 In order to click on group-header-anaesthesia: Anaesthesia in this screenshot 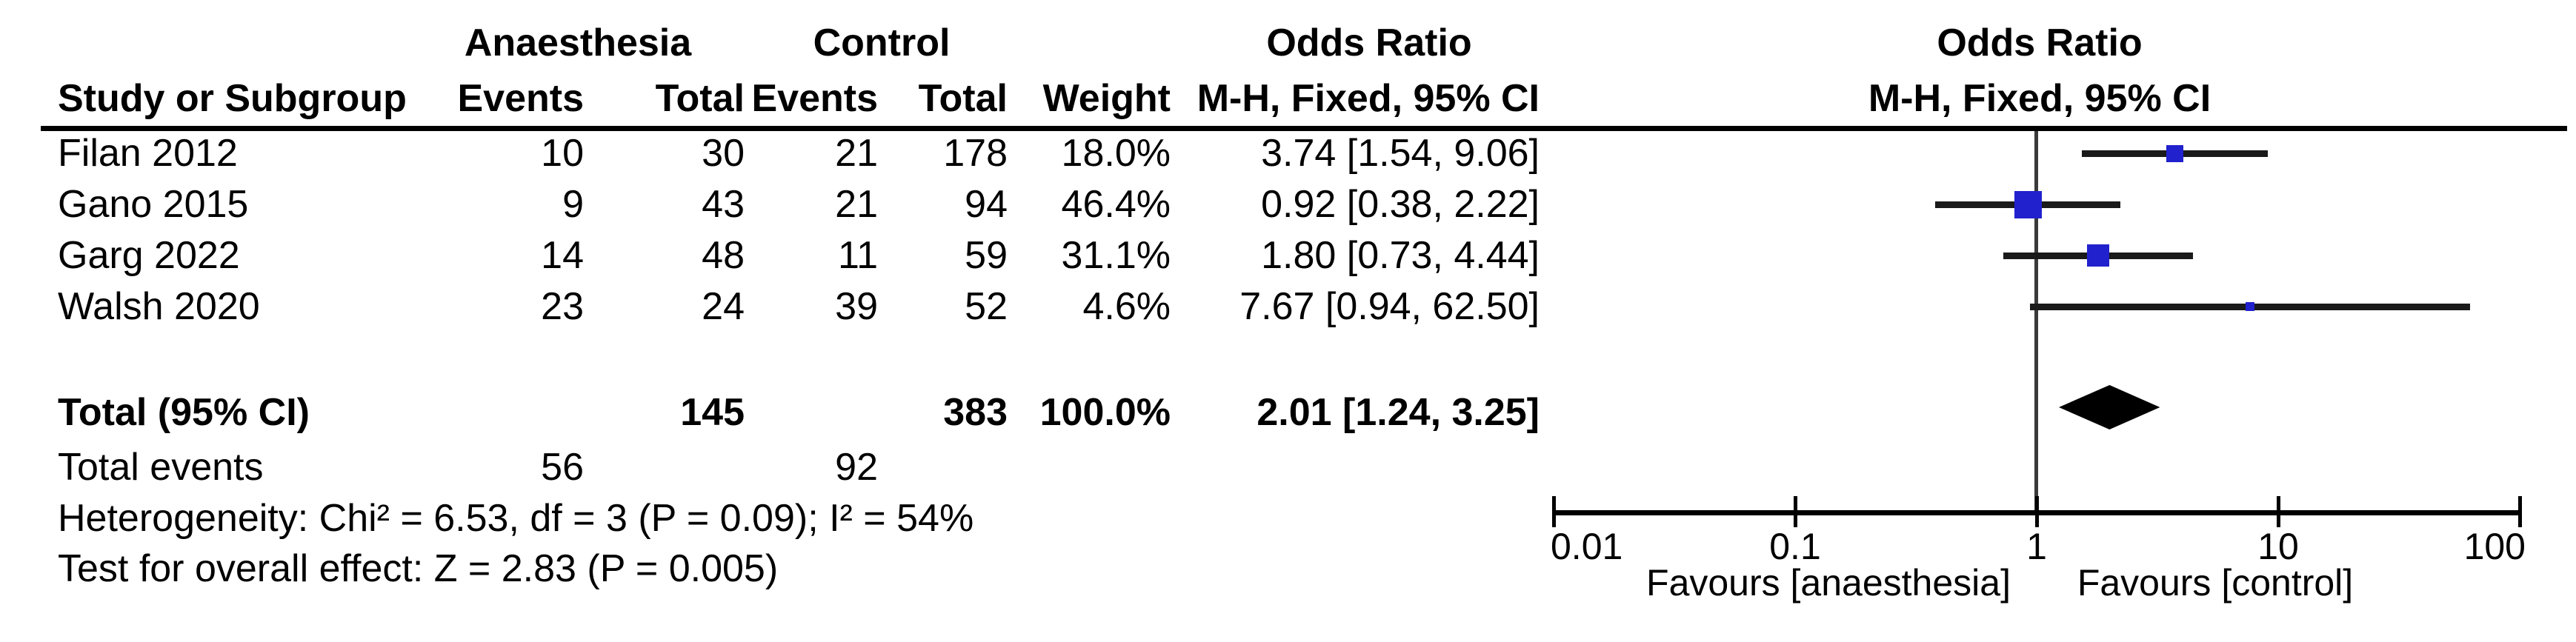, I will do `click(578, 42)`.